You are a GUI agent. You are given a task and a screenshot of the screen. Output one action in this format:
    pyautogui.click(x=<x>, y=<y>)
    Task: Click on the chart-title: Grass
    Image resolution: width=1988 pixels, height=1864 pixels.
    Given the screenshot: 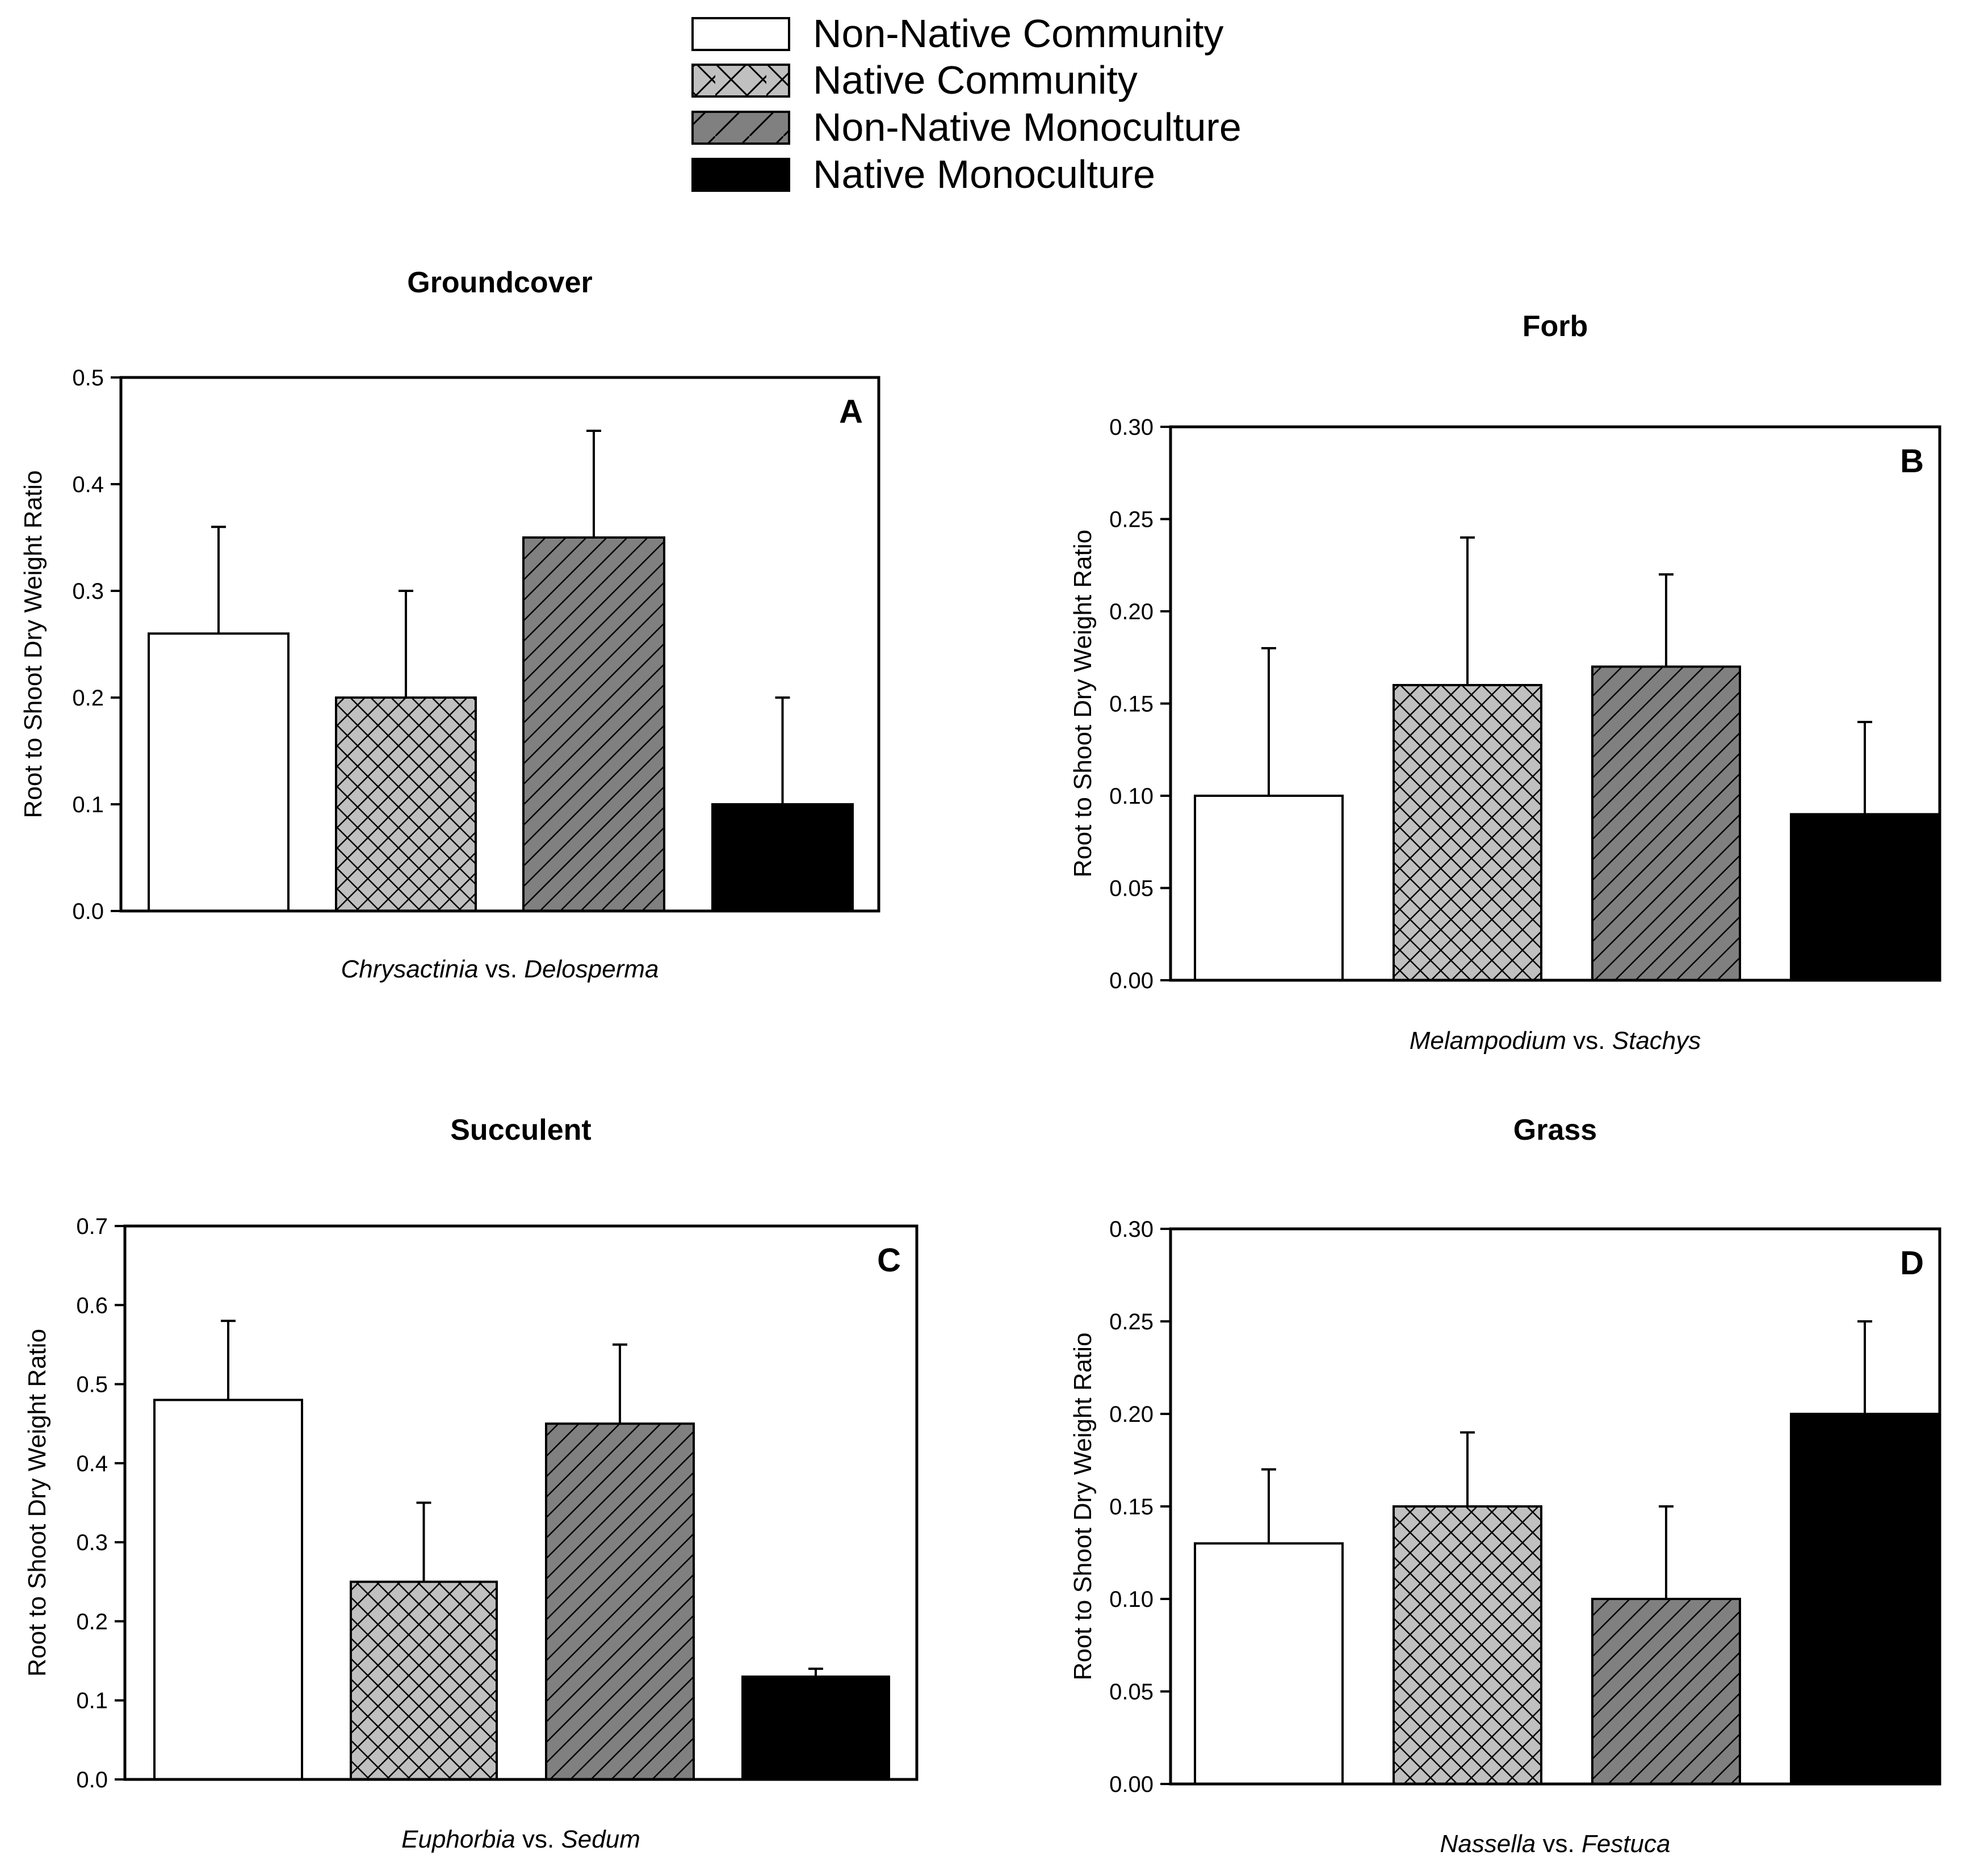 What is the action you would take?
    pyautogui.click(x=1555, y=1130)
    